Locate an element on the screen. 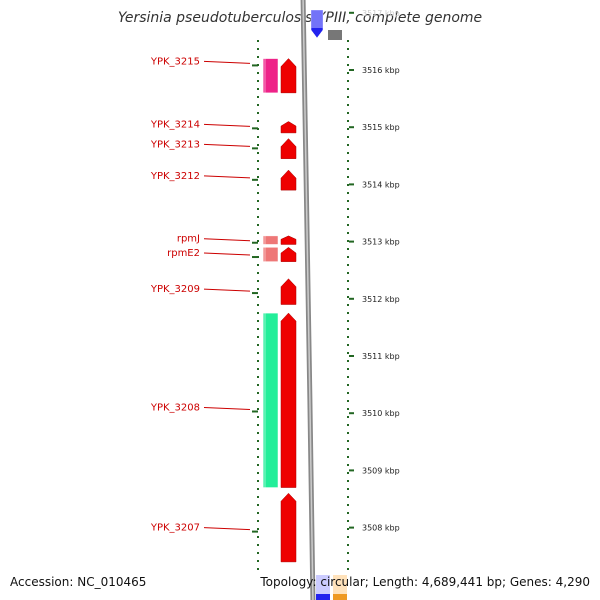  gene-label: rpmJ is located at coordinates (188, 239).